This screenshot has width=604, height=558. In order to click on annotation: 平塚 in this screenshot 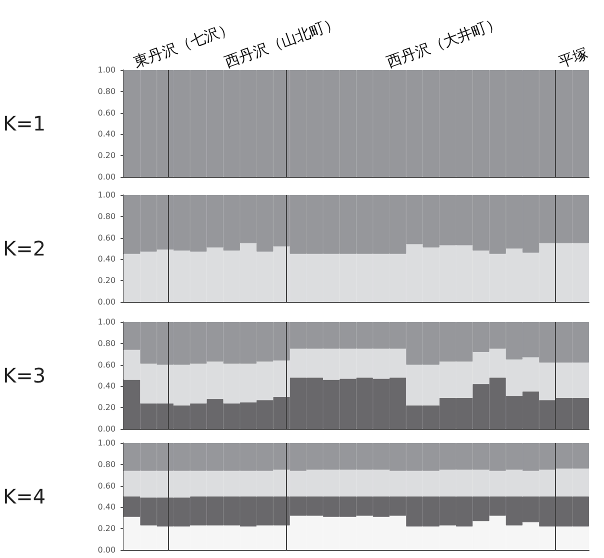, I will do `click(573, 58)`.